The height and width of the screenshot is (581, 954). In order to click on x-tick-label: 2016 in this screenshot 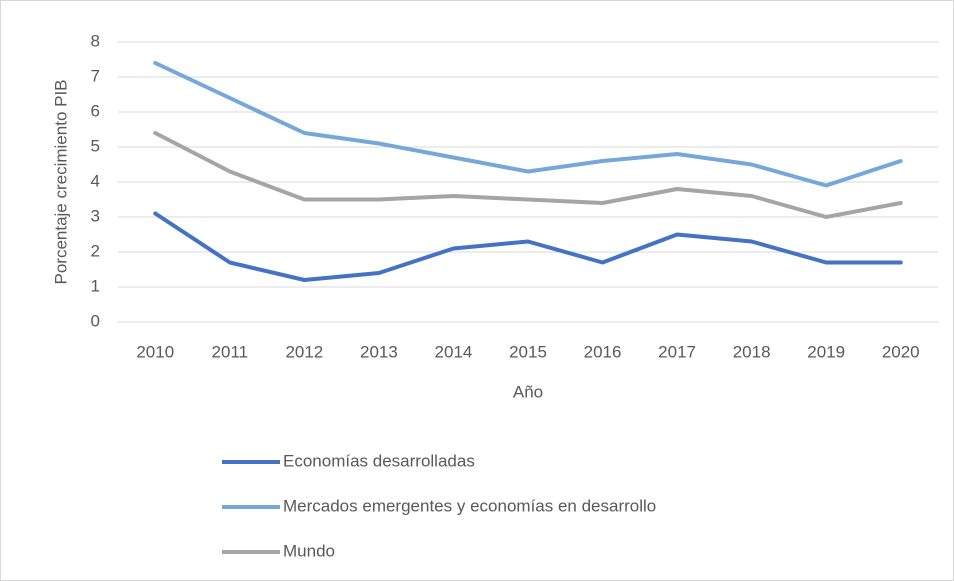, I will do `click(603, 351)`.